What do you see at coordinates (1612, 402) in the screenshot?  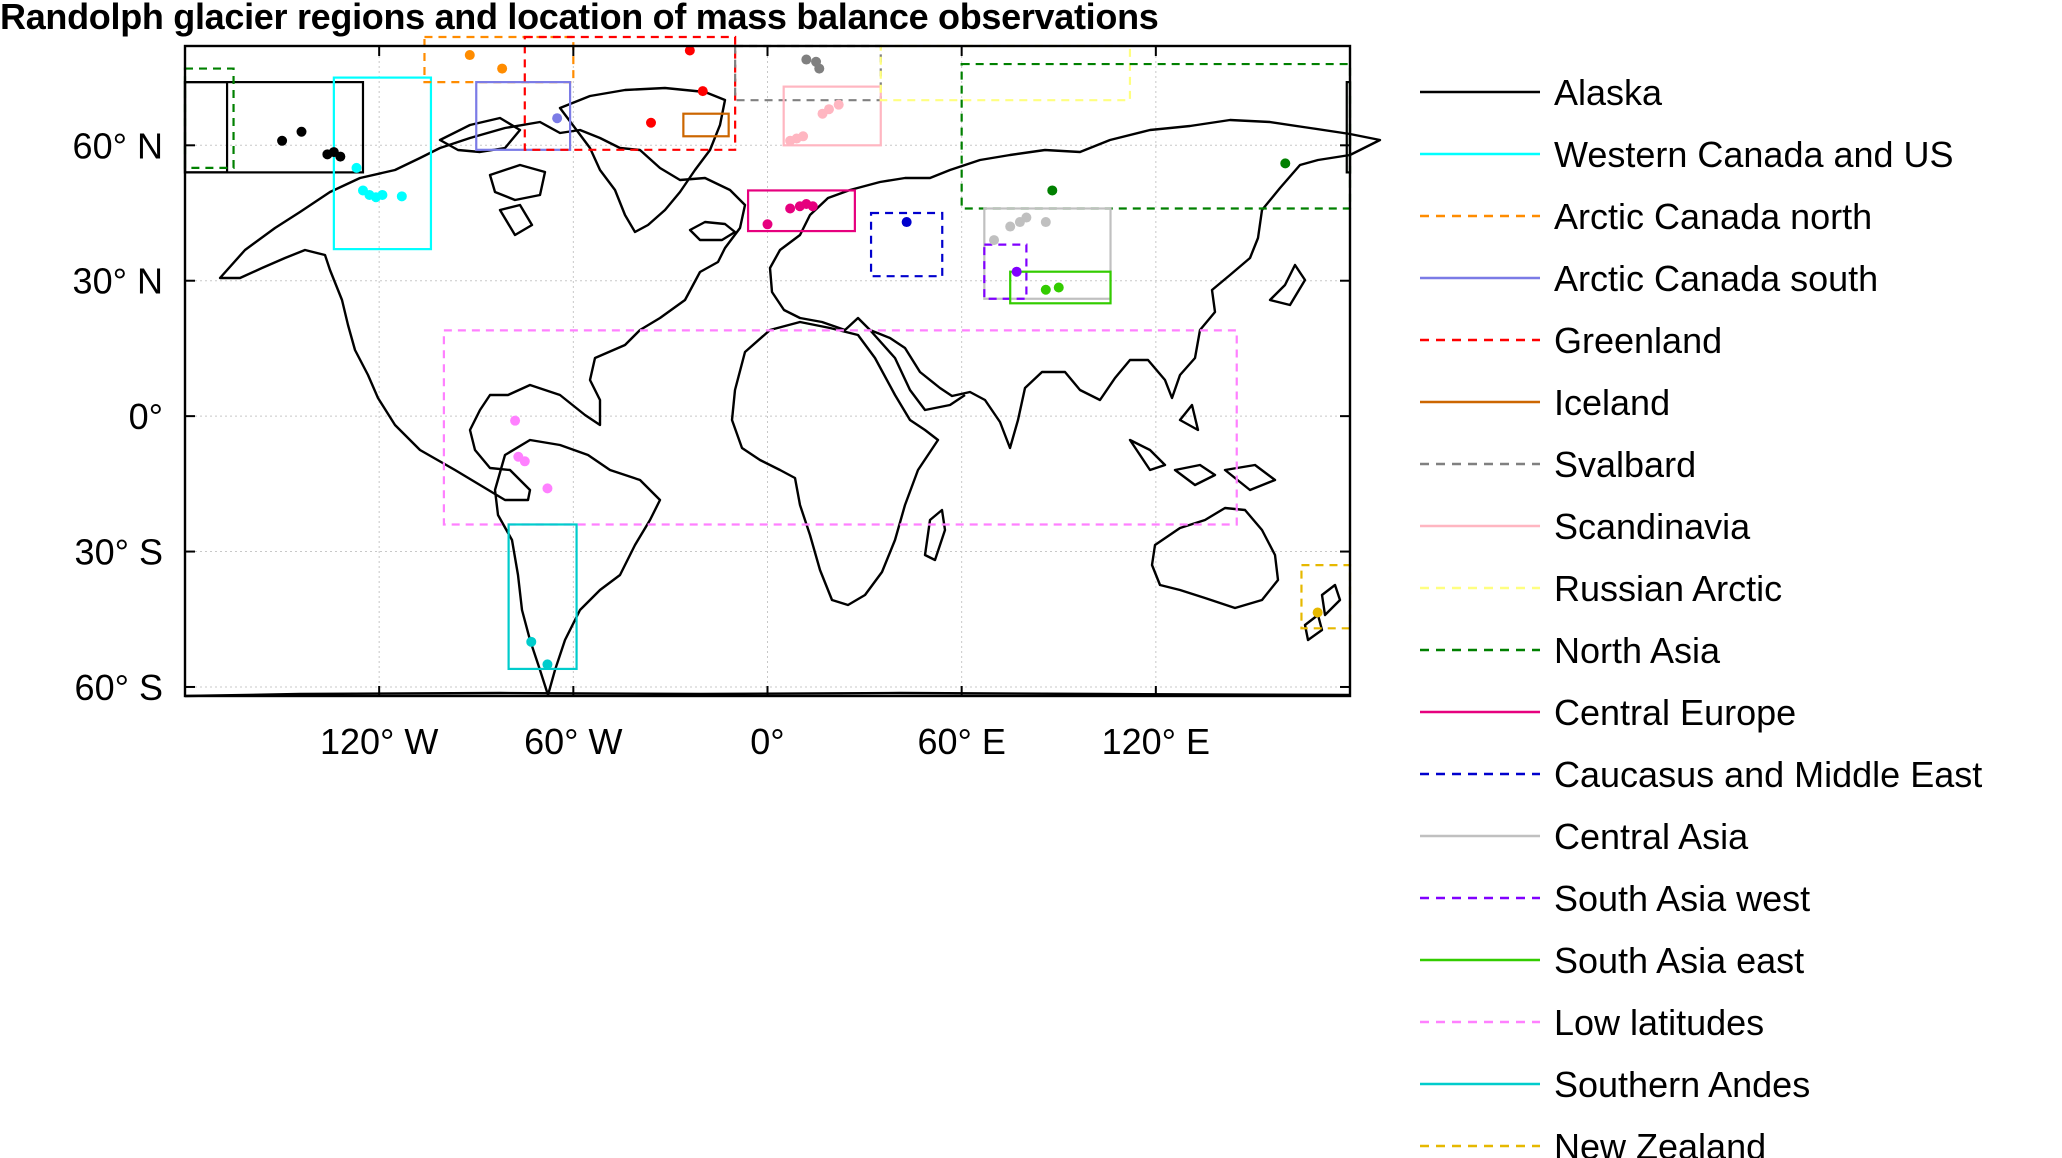 I see `legend-label: Iceland` at bounding box center [1612, 402].